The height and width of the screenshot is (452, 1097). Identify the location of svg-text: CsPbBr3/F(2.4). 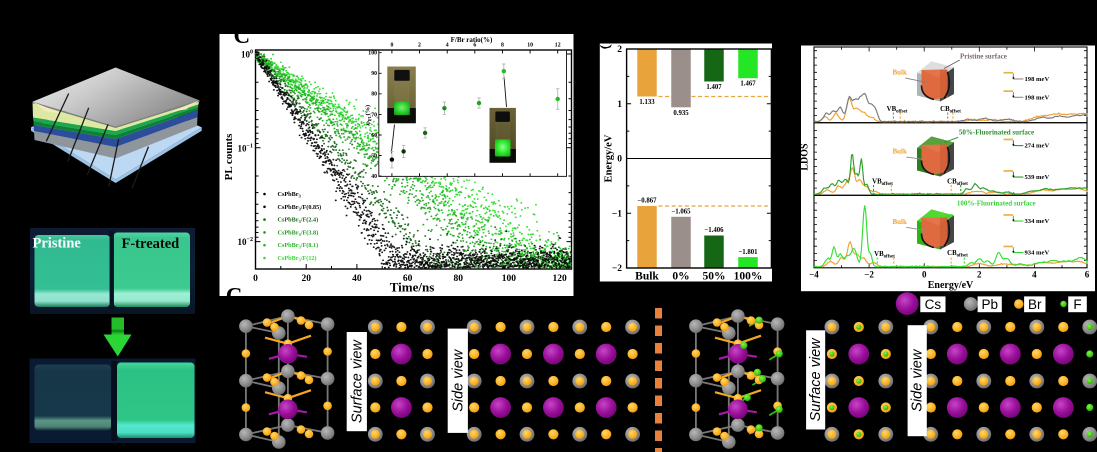
(298, 221).